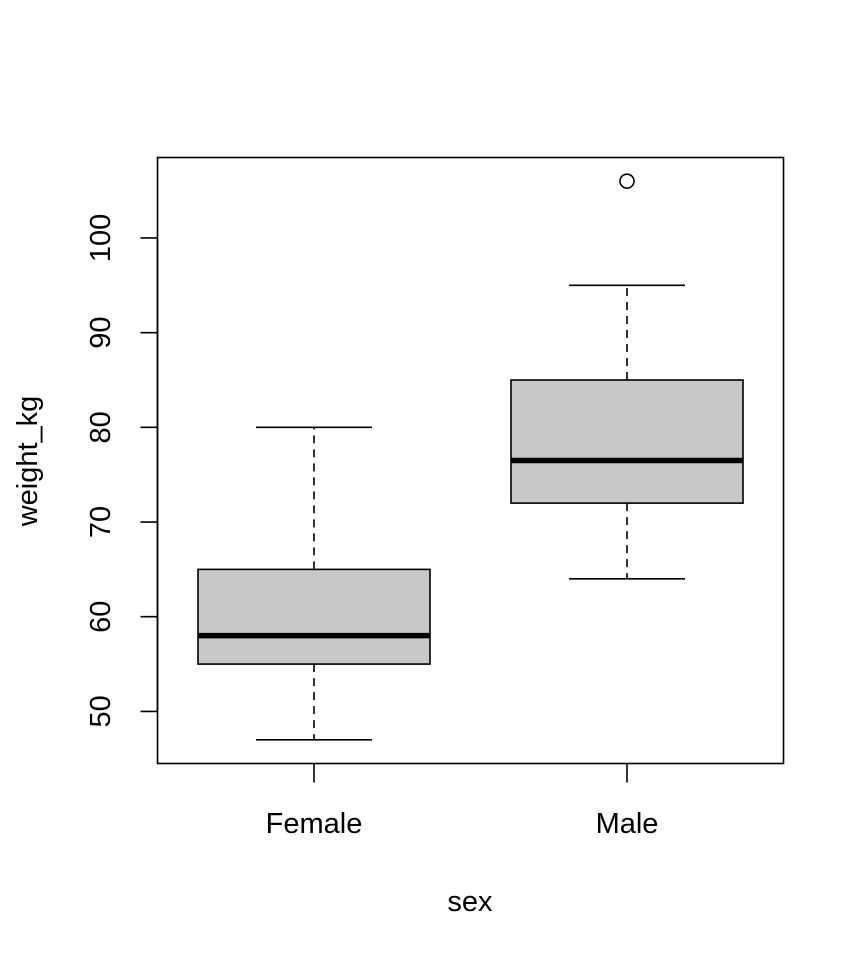 Image resolution: width=864 pixels, height=960 pixels. What do you see at coordinates (314, 824) in the screenshot?
I see `x-tick-label: Female` at bounding box center [314, 824].